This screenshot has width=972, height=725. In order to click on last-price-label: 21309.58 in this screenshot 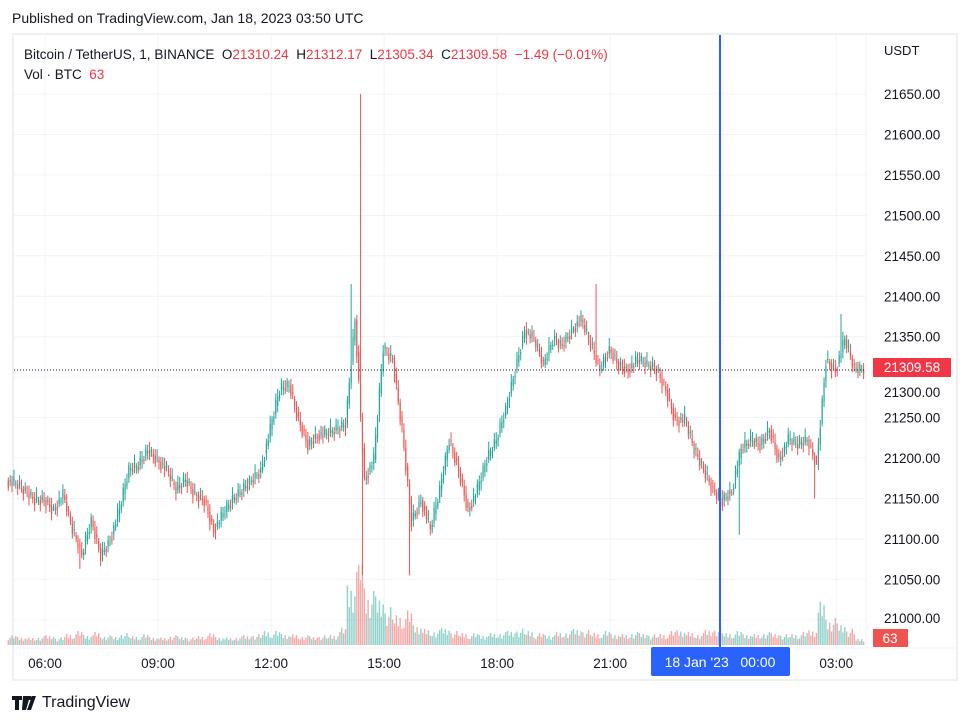, I will do `click(912, 367)`.